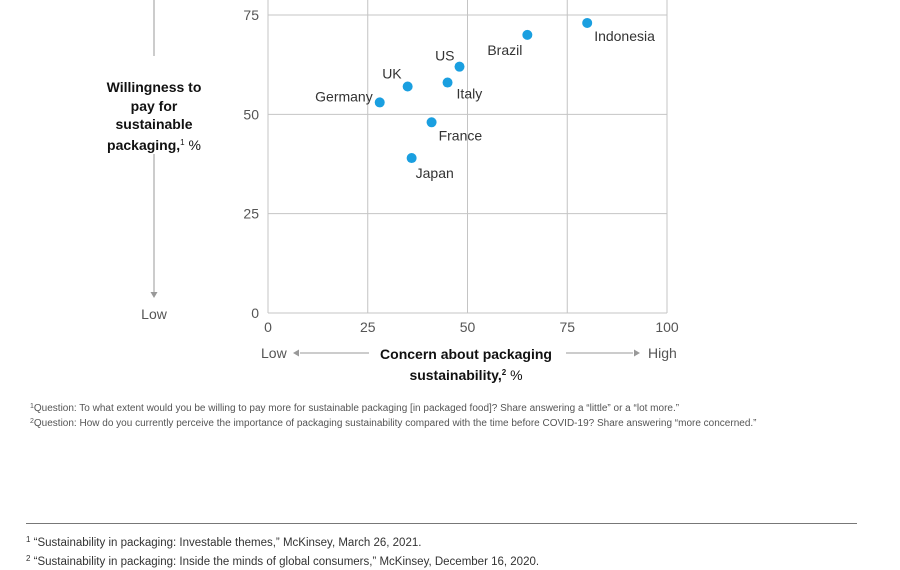 This screenshot has width=900, height=570. Describe the element at coordinates (28, 539) in the screenshot. I see `reference-mark: 1` at that location.